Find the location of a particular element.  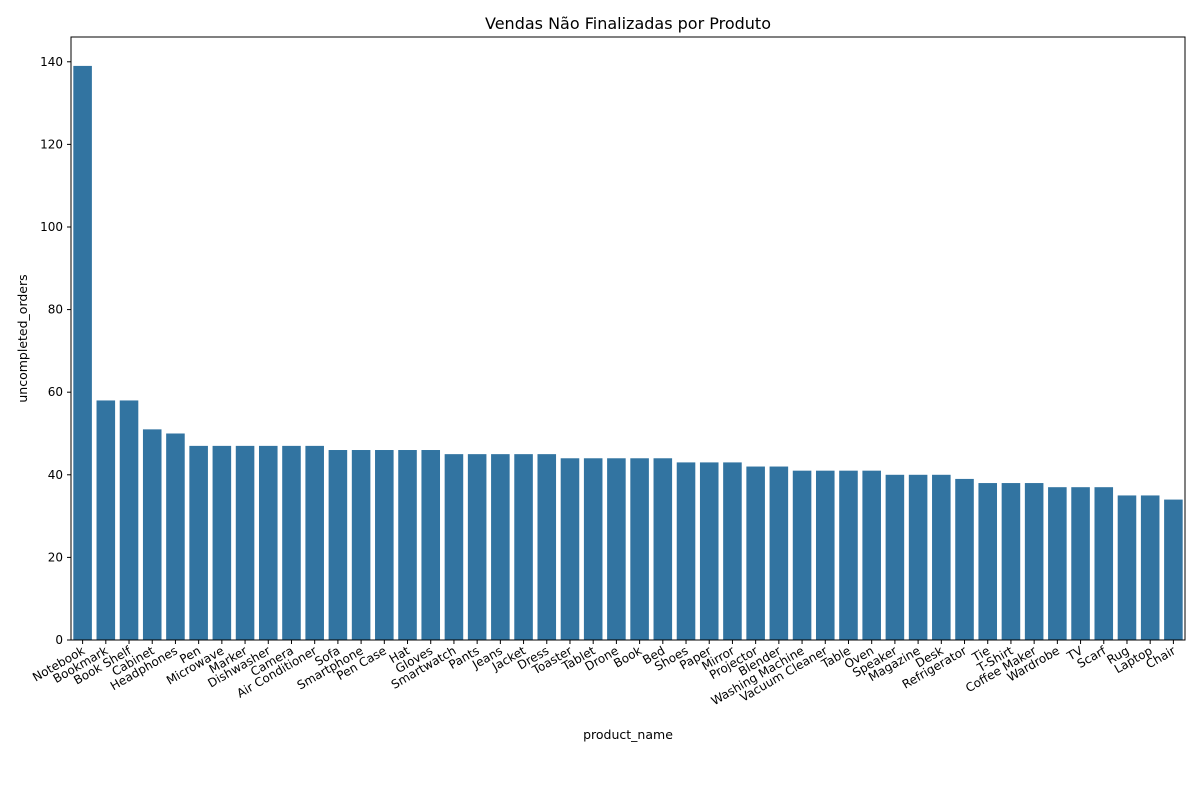

y-tick-label: 80 is located at coordinates (55, 310).